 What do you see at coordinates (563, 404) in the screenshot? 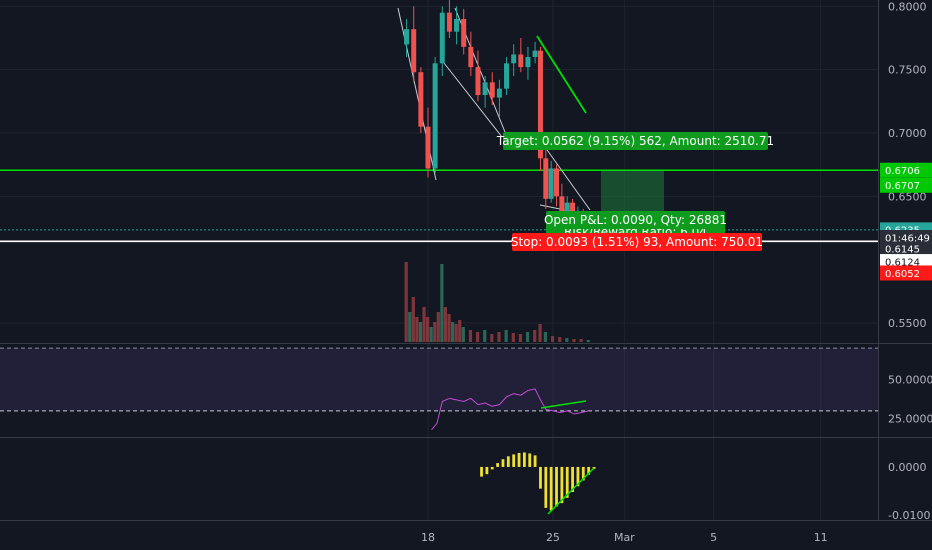
I see `rsi-divergence-line` at bounding box center [563, 404].